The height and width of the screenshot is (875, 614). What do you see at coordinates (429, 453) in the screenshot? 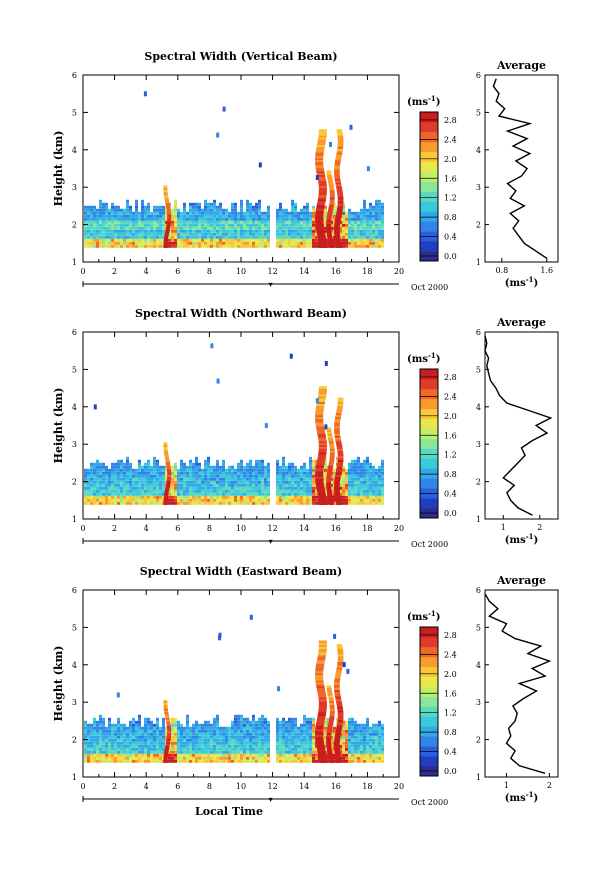
I see `colorbar-swatch` at bounding box center [429, 453].